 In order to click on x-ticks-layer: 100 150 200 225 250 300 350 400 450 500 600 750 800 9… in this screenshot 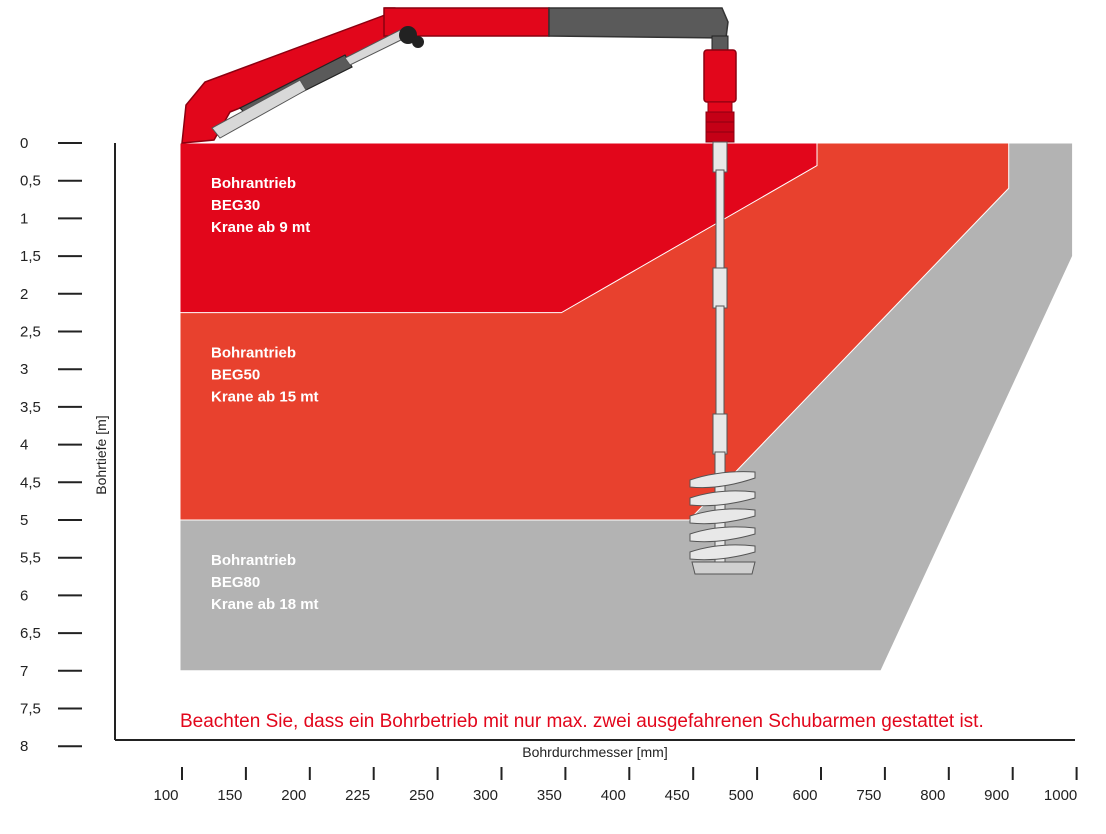, I will do `click(615, 785)`.